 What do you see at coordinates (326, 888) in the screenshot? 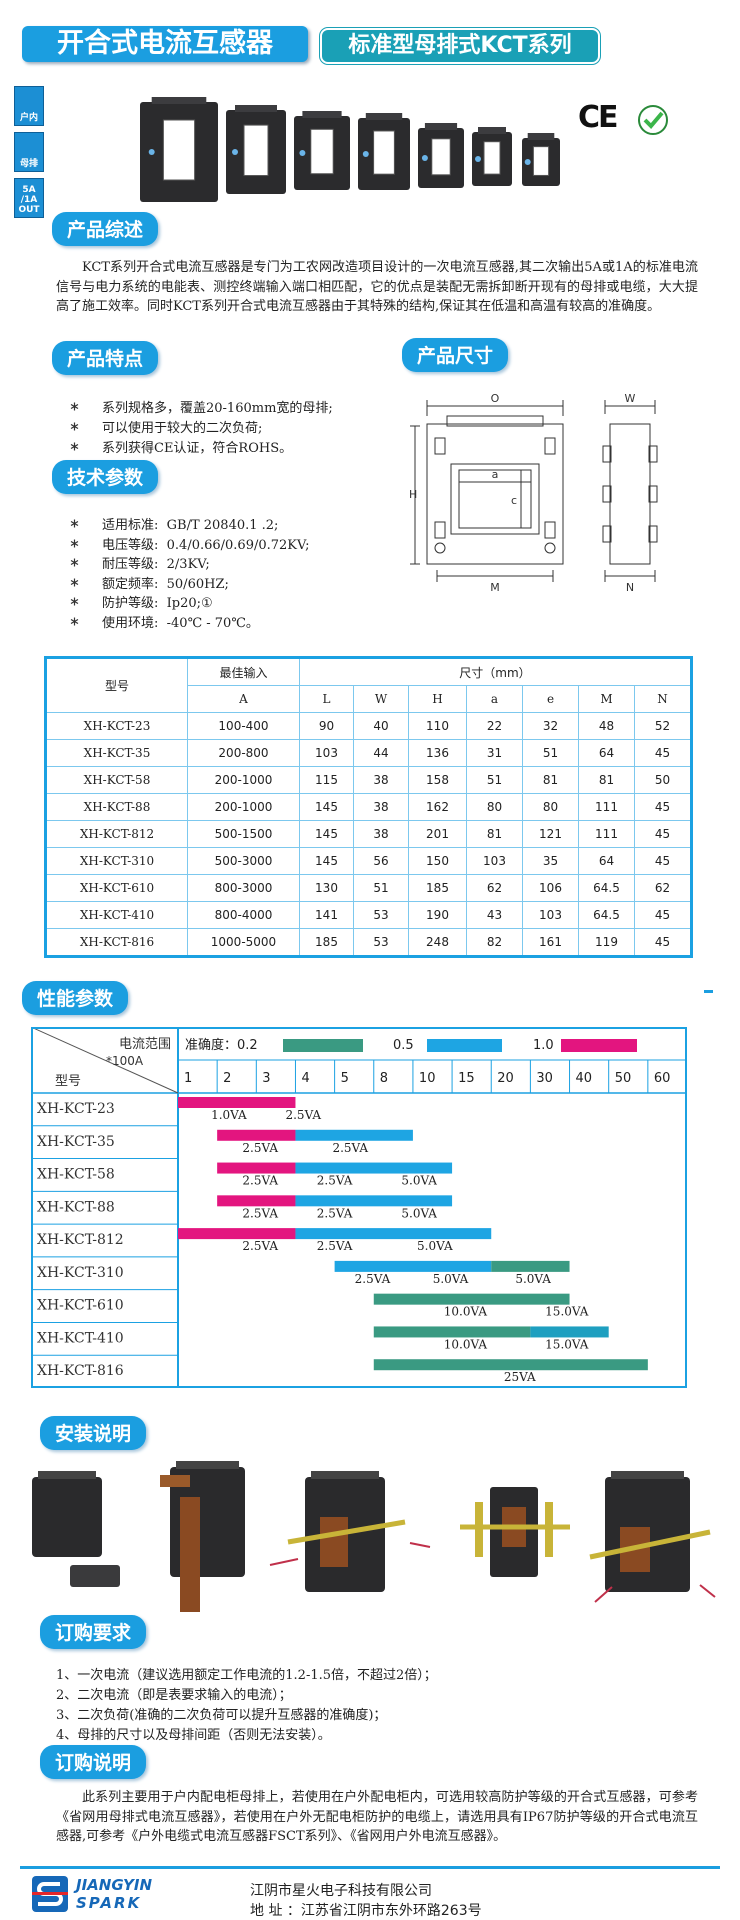
I see `table-cell: 130` at bounding box center [326, 888].